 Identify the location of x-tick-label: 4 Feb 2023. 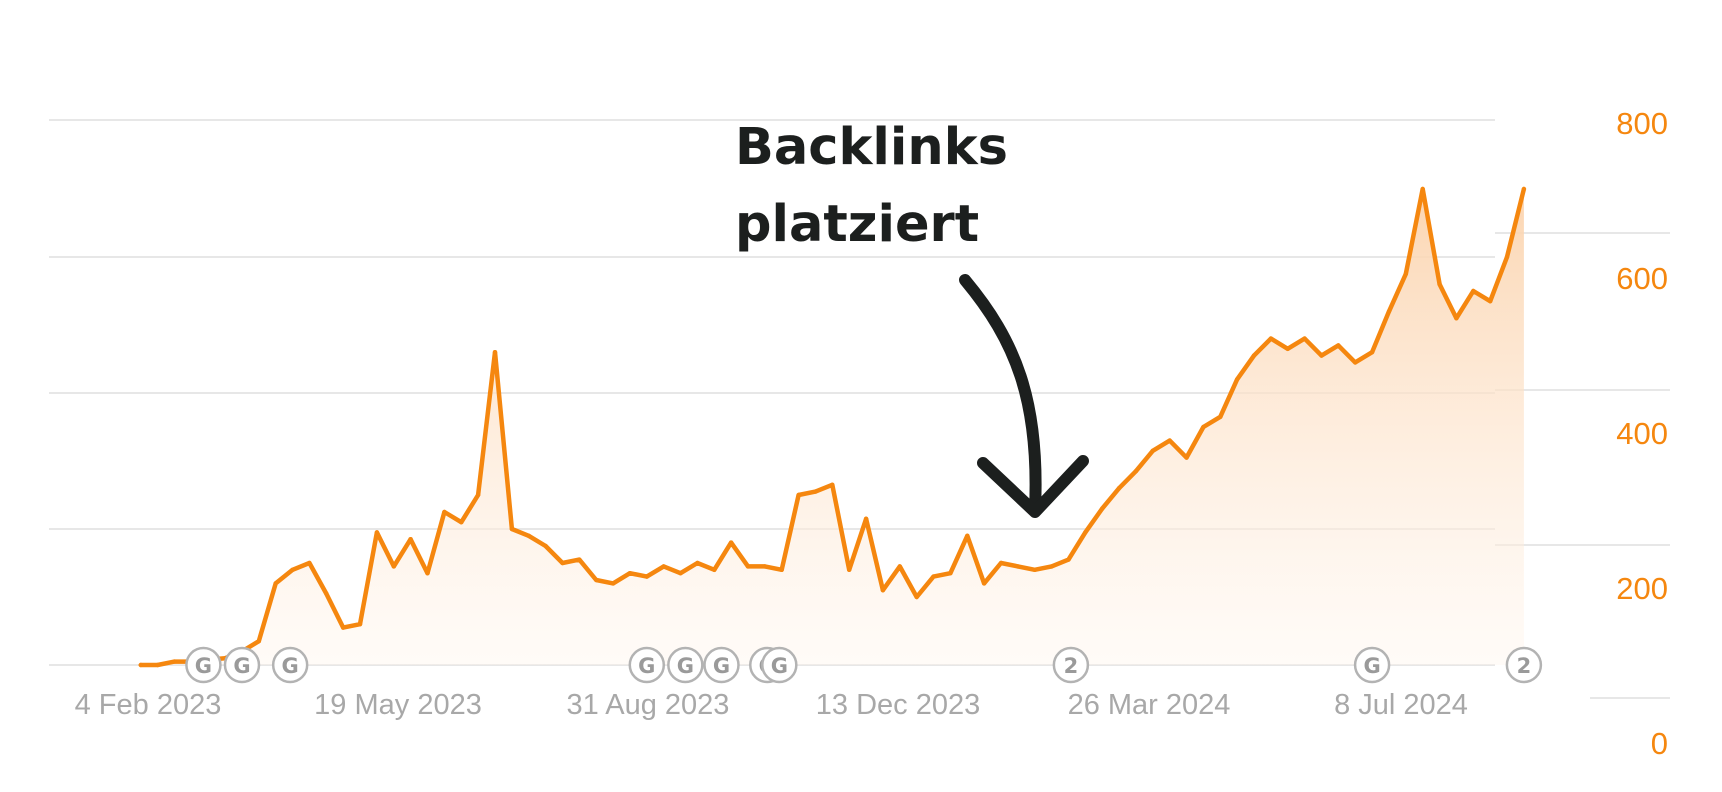
(148, 705).